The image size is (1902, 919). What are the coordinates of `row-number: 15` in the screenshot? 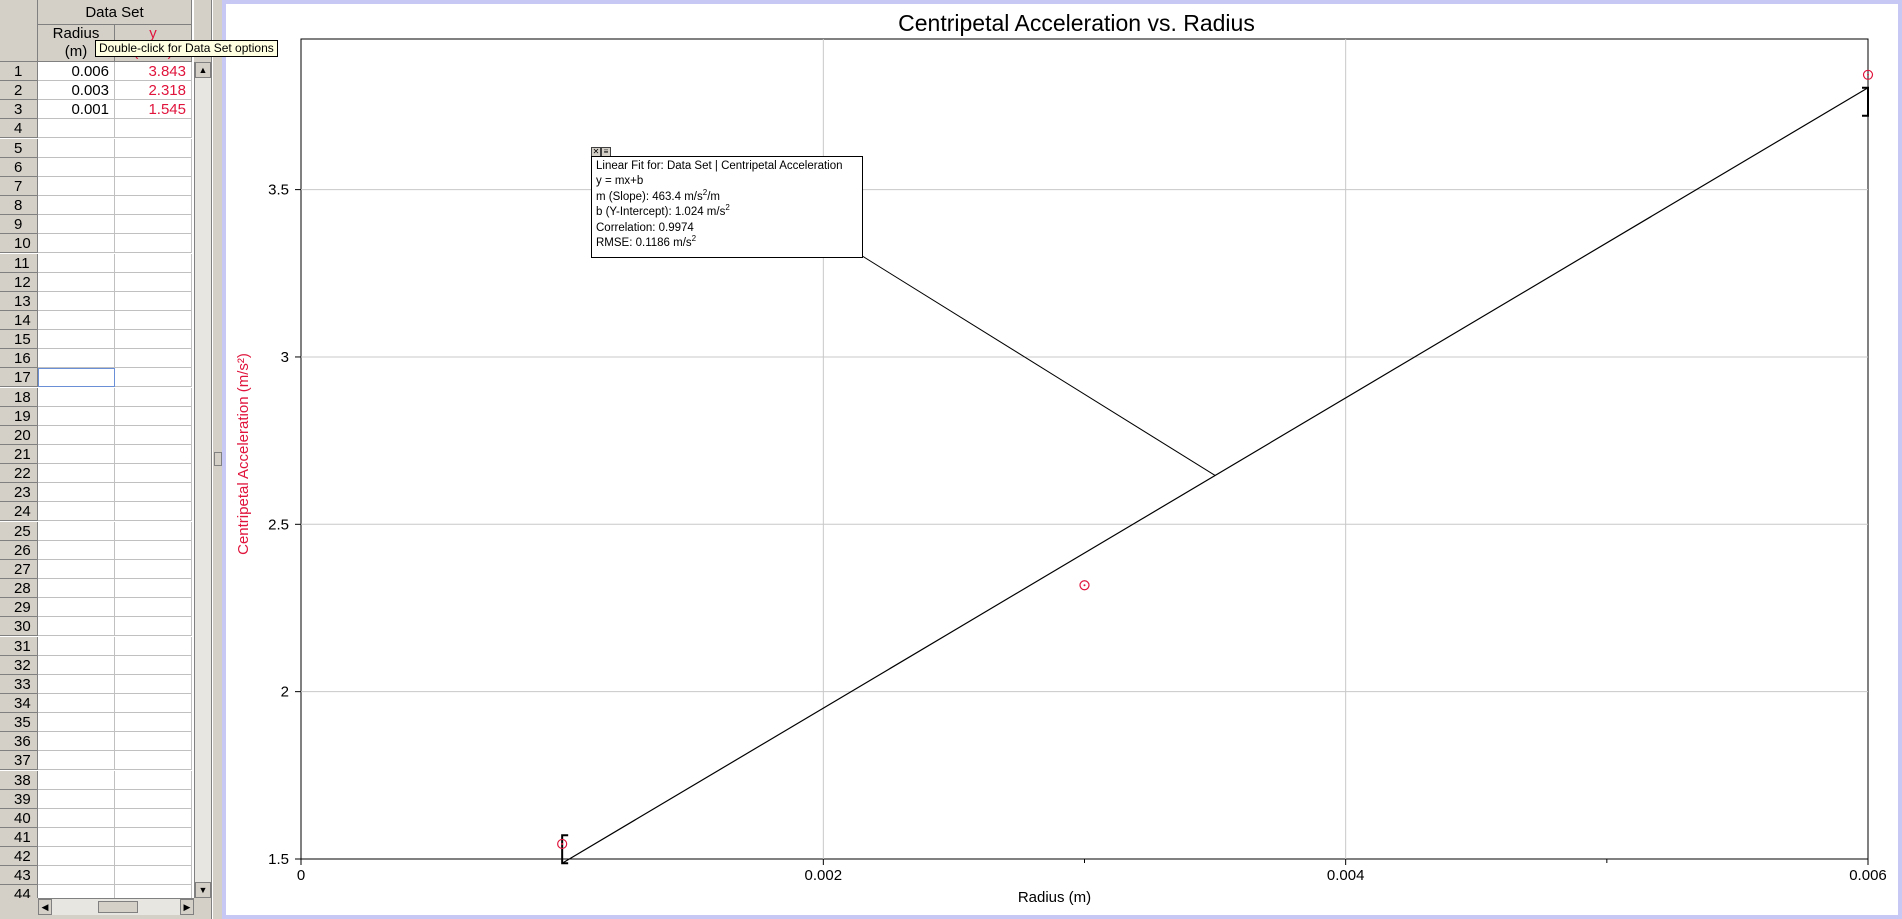 It's located at (19, 340).